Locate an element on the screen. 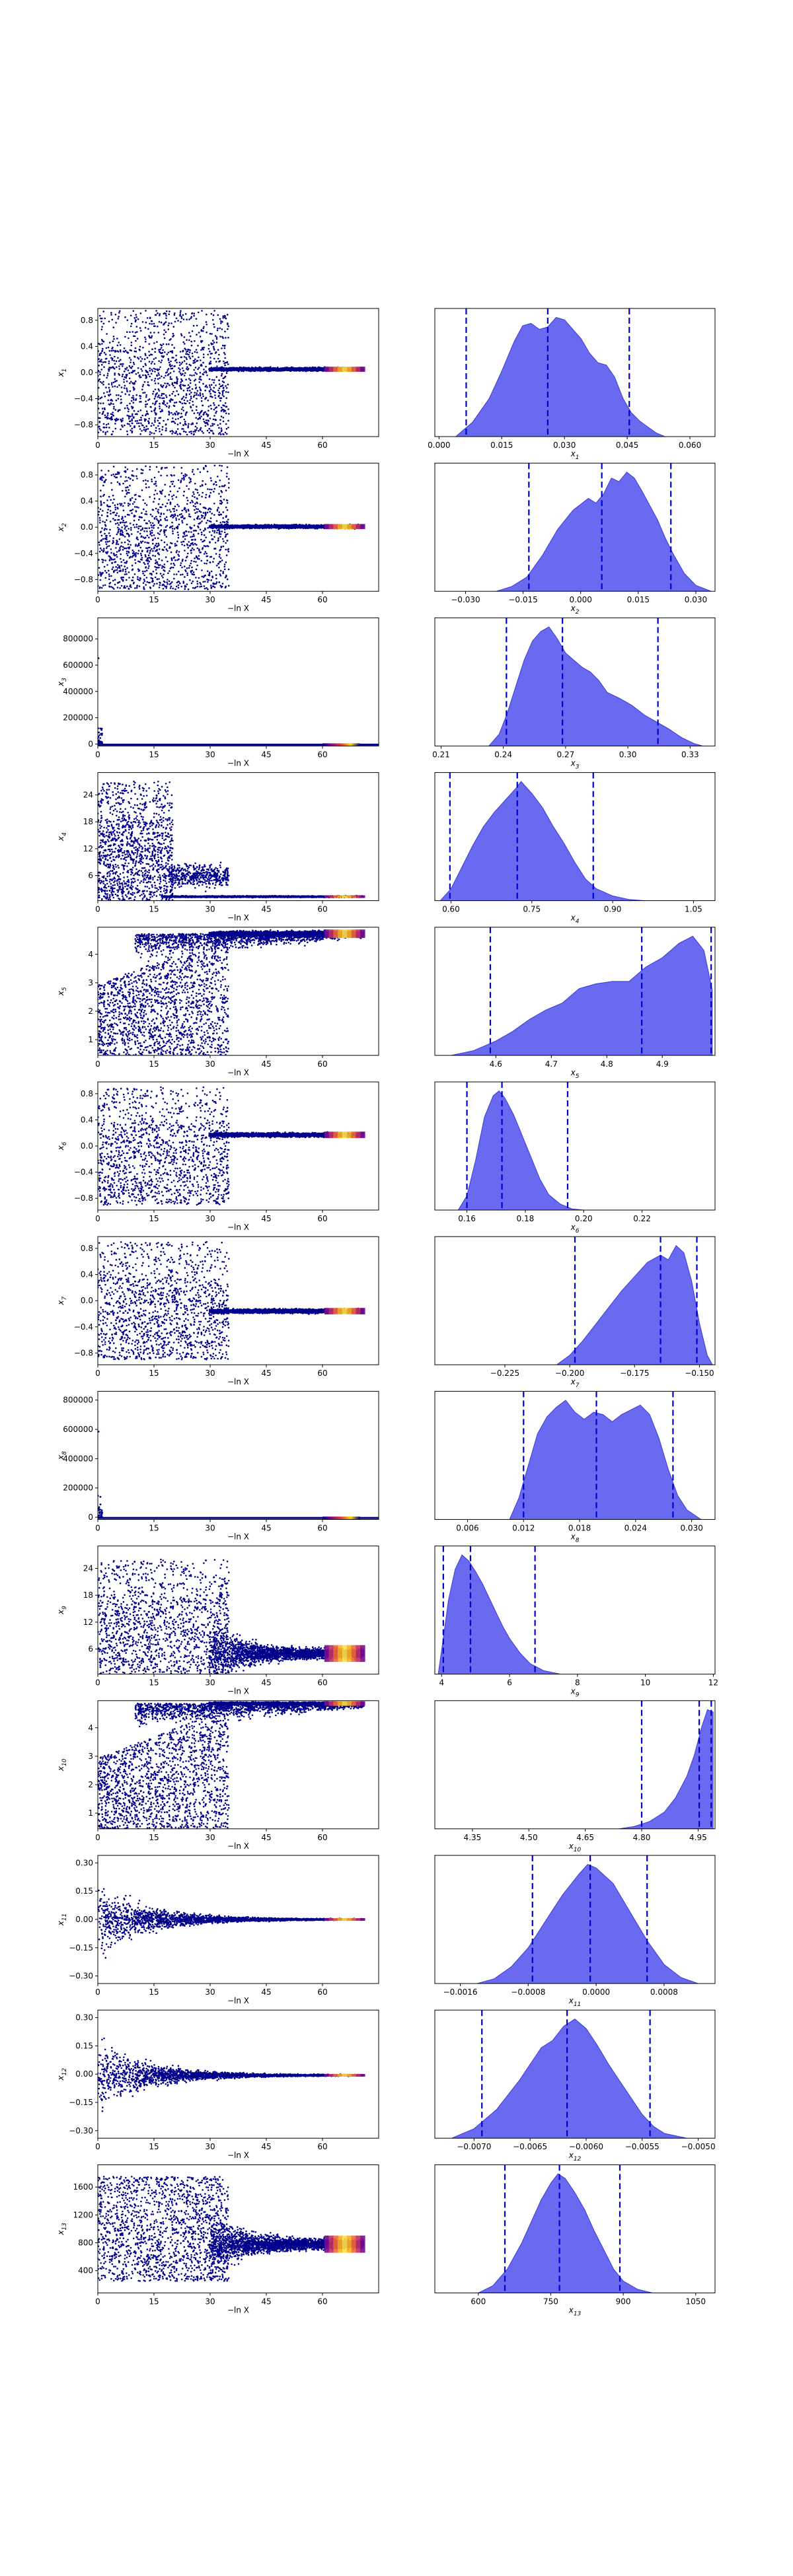 The width and height of the screenshot is (793, 2576). trace-ylabel-main: x is located at coordinates (61, 374).